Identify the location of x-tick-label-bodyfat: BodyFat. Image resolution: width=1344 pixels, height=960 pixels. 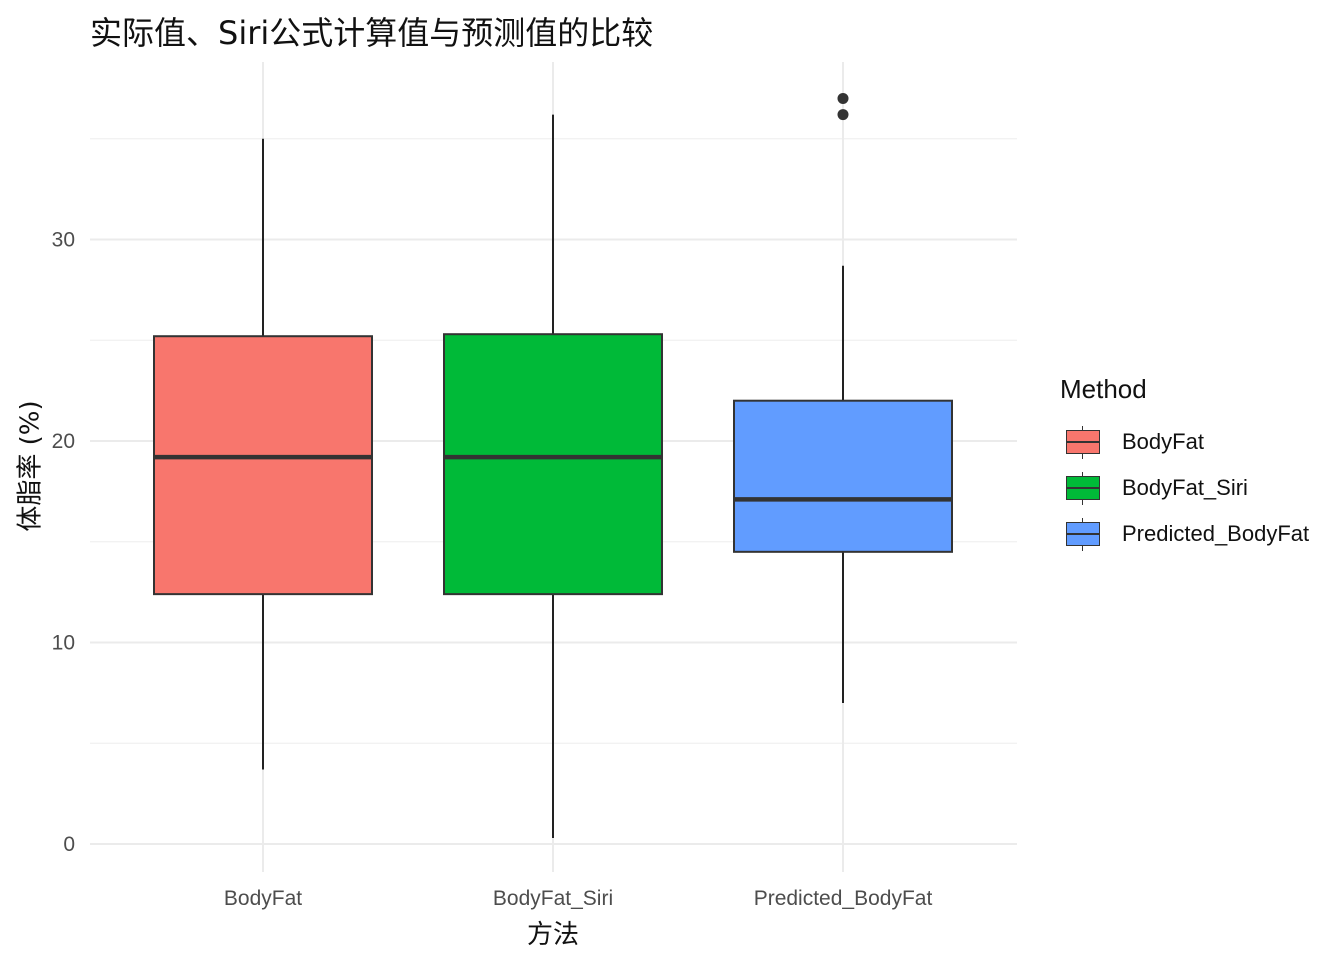
(263, 898).